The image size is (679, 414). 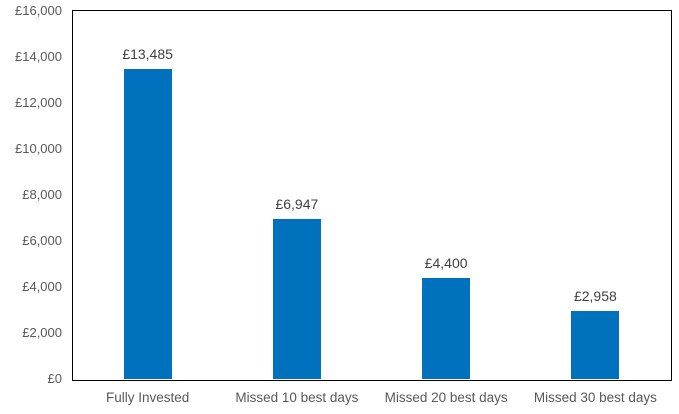 I want to click on y-tick-label: £10,000, so click(x=38, y=148).